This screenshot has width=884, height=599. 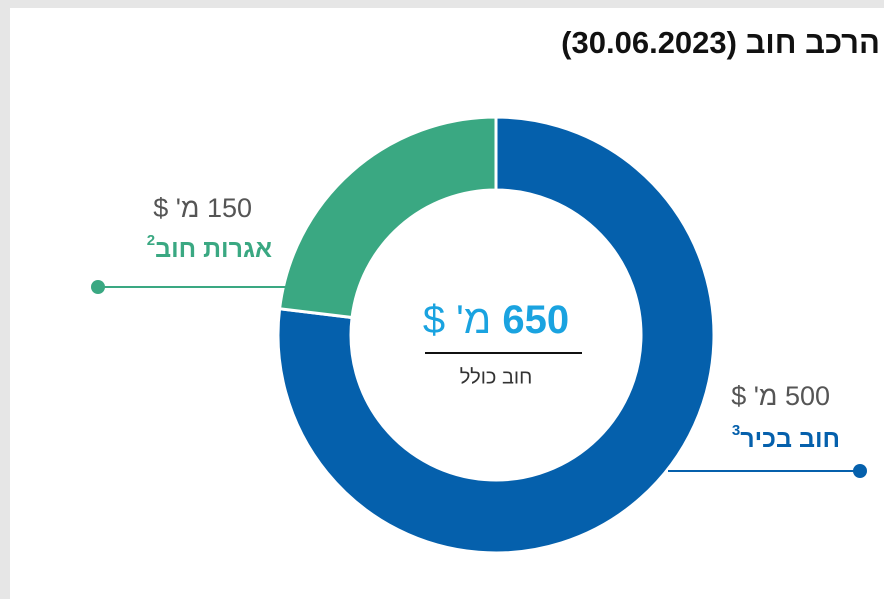 What do you see at coordinates (496, 320) in the screenshot?
I see `total-label: 650 מ' $` at bounding box center [496, 320].